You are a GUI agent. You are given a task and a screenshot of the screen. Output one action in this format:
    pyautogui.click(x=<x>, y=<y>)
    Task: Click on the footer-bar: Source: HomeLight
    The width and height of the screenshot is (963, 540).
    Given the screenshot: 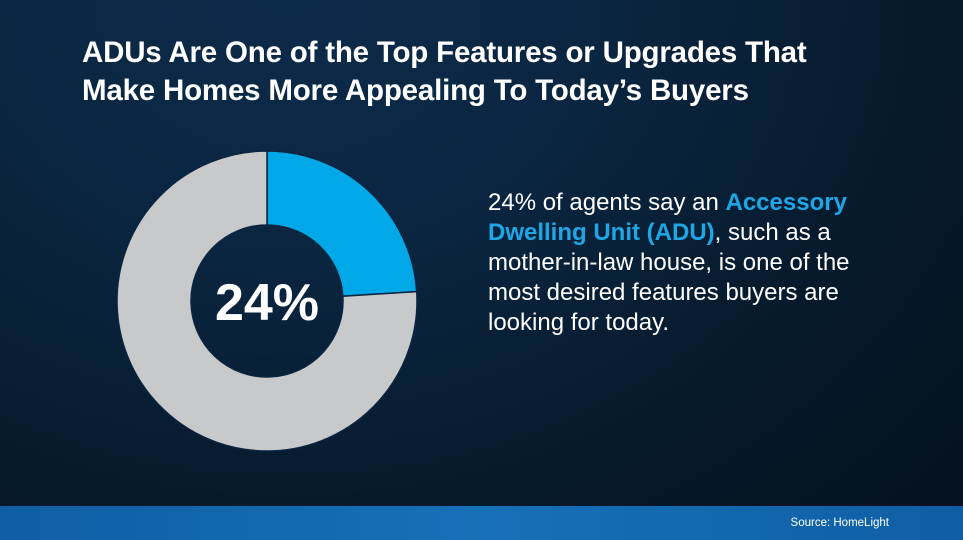 What is the action you would take?
    pyautogui.click(x=481, y=523)
    